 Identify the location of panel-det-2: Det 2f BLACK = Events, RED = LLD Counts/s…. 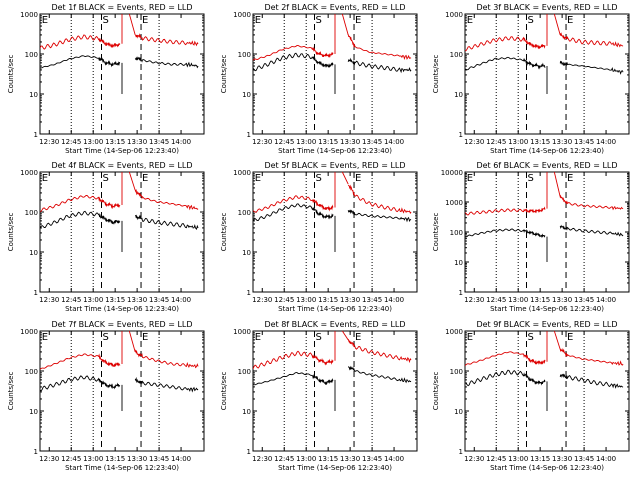
(319, 79).